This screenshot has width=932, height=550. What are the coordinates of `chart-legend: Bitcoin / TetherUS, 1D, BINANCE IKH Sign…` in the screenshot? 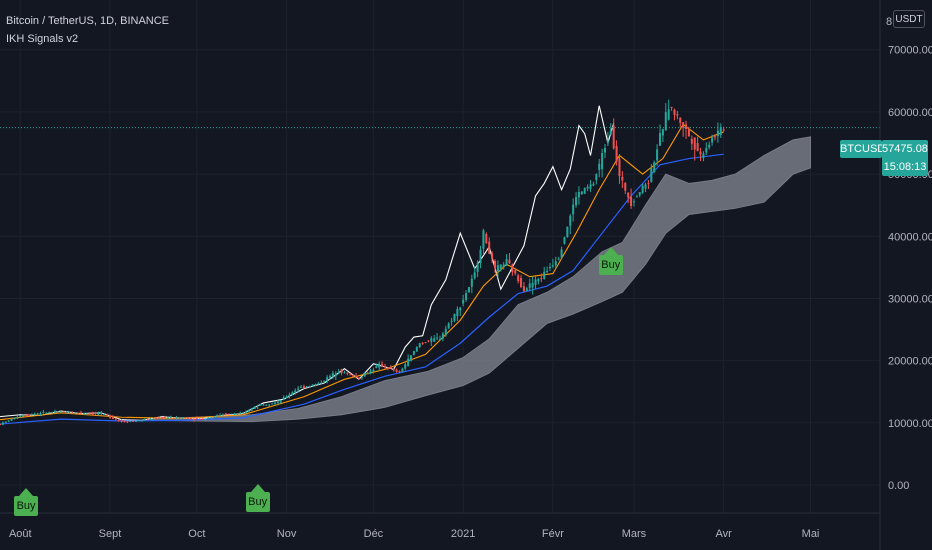 It's located at (87, 30).